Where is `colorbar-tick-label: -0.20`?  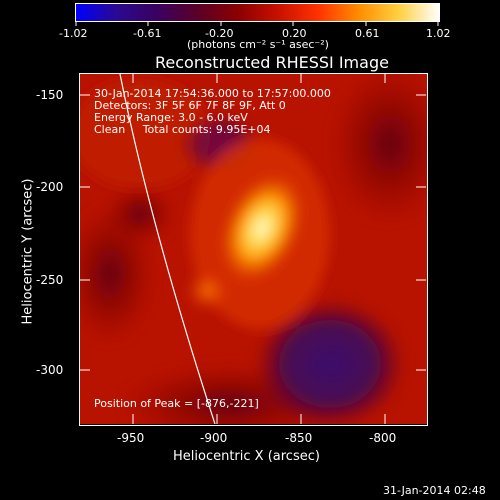
colorbar-tick-label: -0.20 is located at coordinates (219, 33).